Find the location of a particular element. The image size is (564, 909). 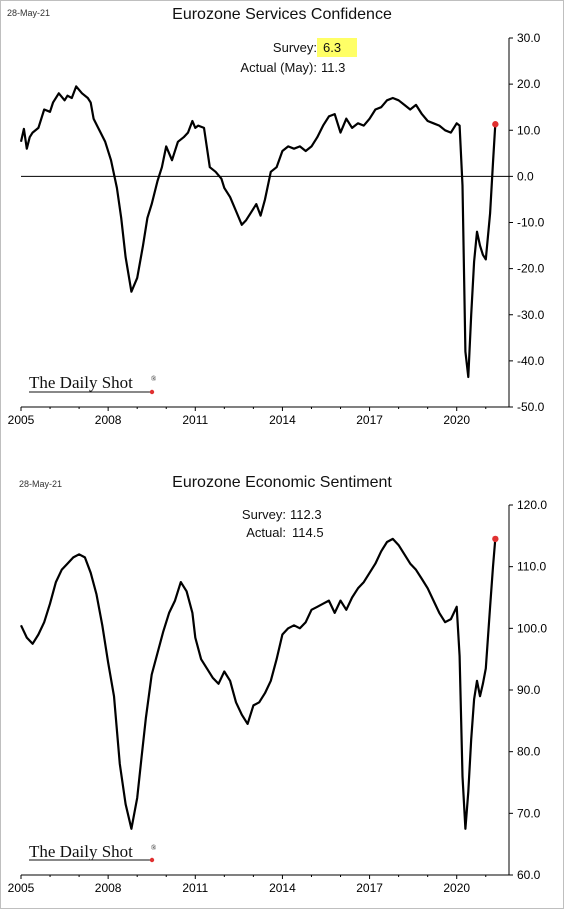

y-axis: 120.0 110.0 100.0 90.0 80.0 70.0 60.0 is located at coordinates (527, 690).